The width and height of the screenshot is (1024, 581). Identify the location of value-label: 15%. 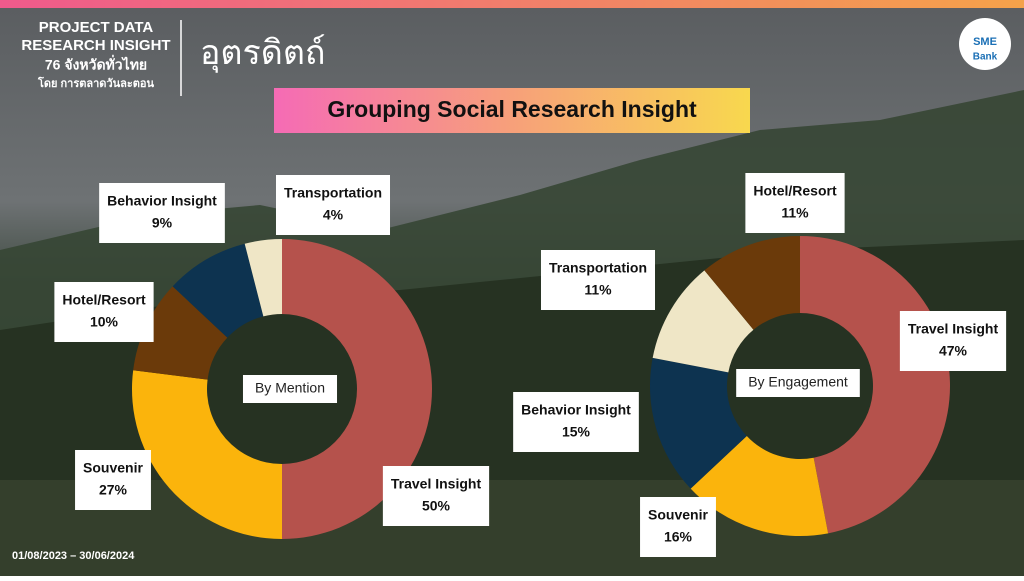
(576, 432).